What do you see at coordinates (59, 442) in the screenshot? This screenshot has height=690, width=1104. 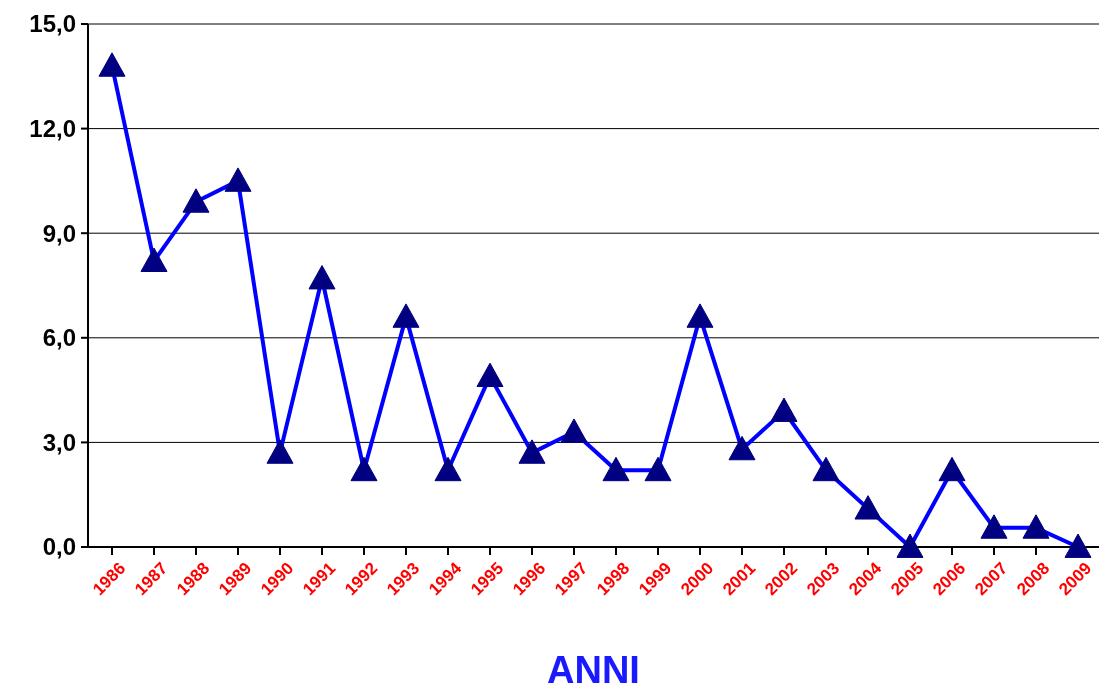 I see `y-tick-label: 3,0` at bounding box center [59, 442].